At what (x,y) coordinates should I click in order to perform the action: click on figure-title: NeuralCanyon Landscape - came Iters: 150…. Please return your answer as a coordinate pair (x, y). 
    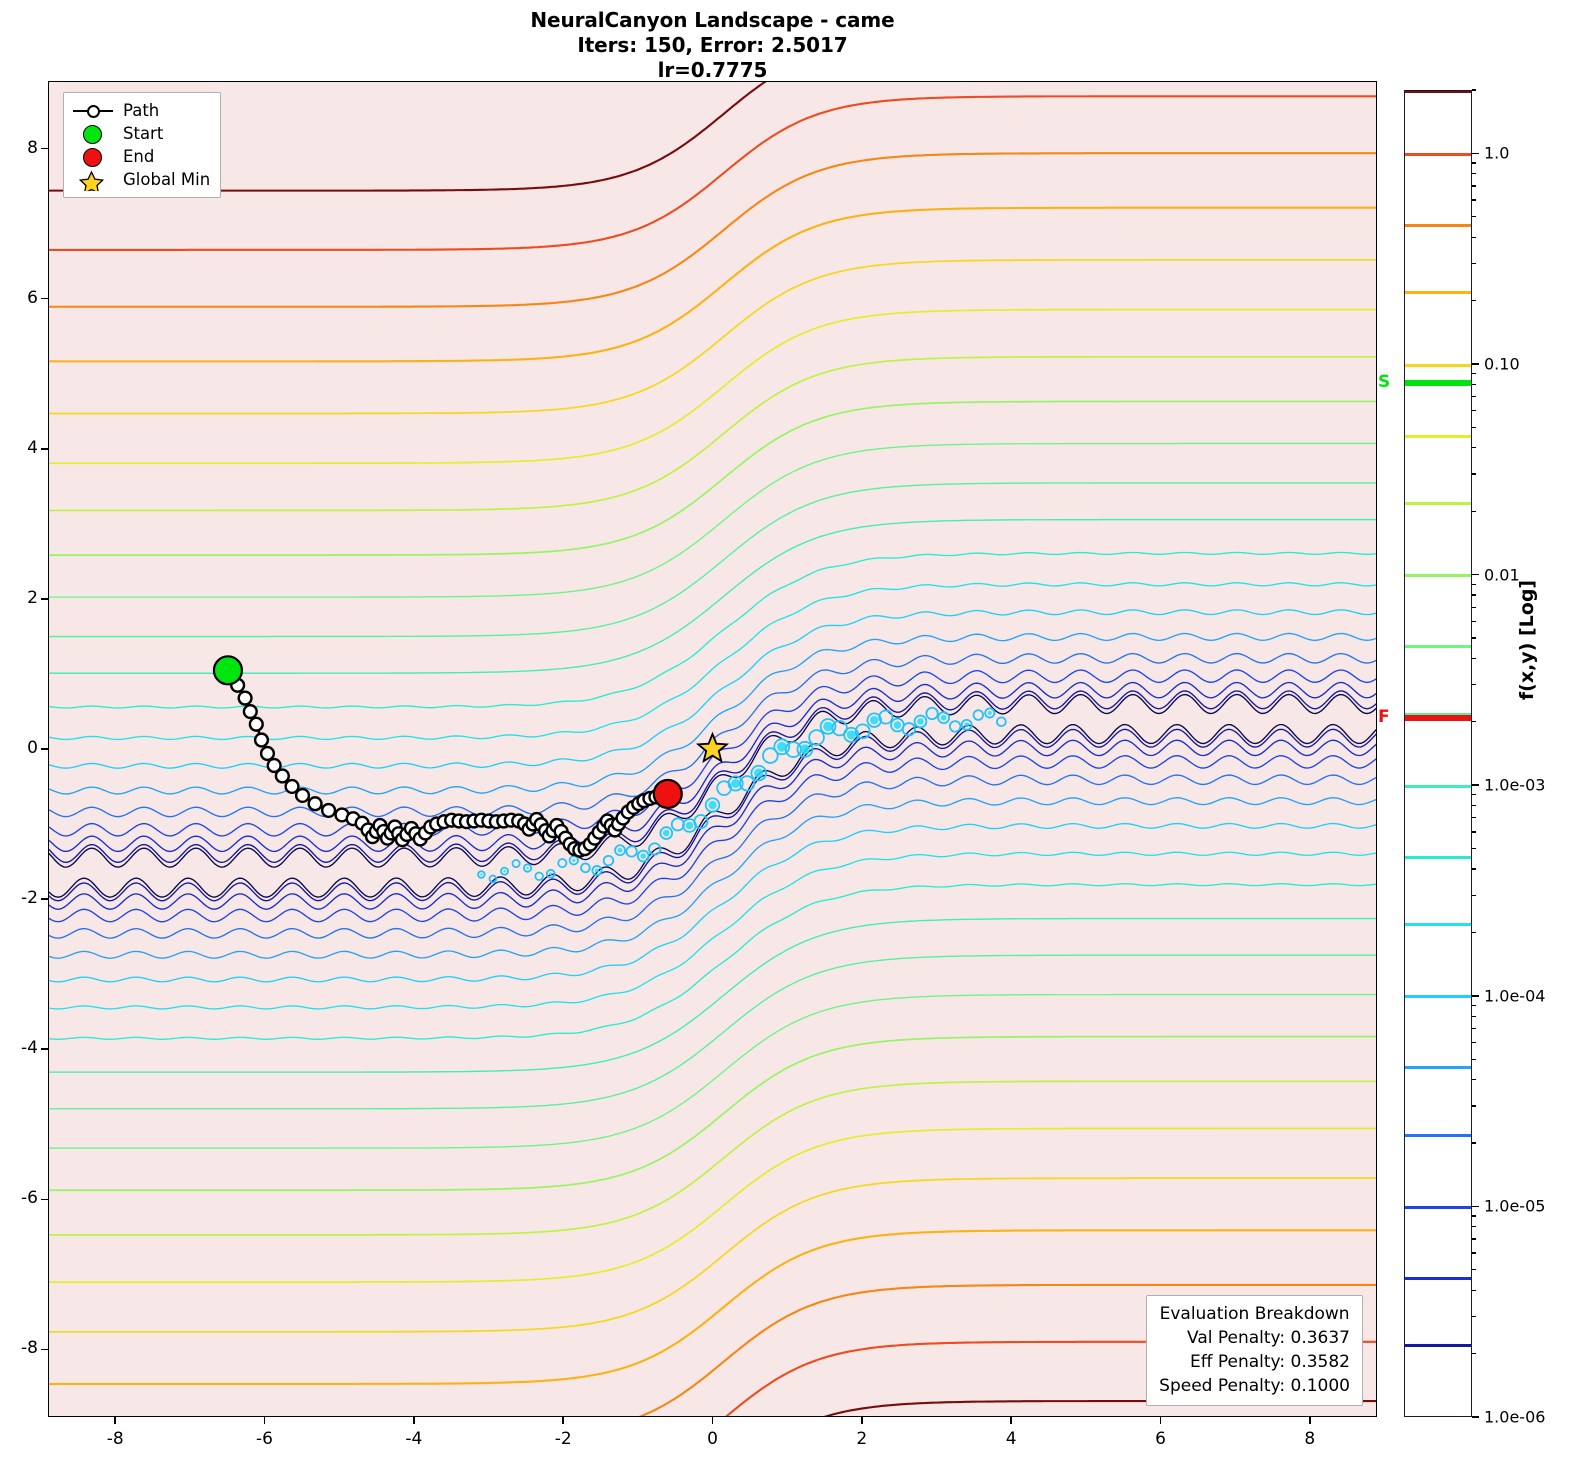
    Looking at the image, I should click on (712, 45).